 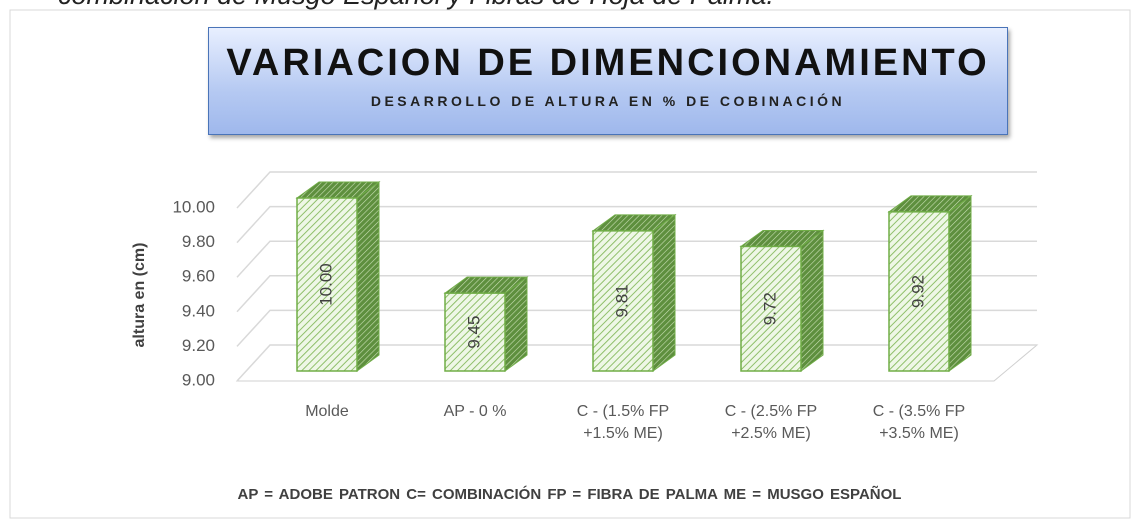 What do you see at coordinates (475, 411) in the screenshot?
I see `x-tick-label: AP - 0 %` at bounding box center [475, 411].